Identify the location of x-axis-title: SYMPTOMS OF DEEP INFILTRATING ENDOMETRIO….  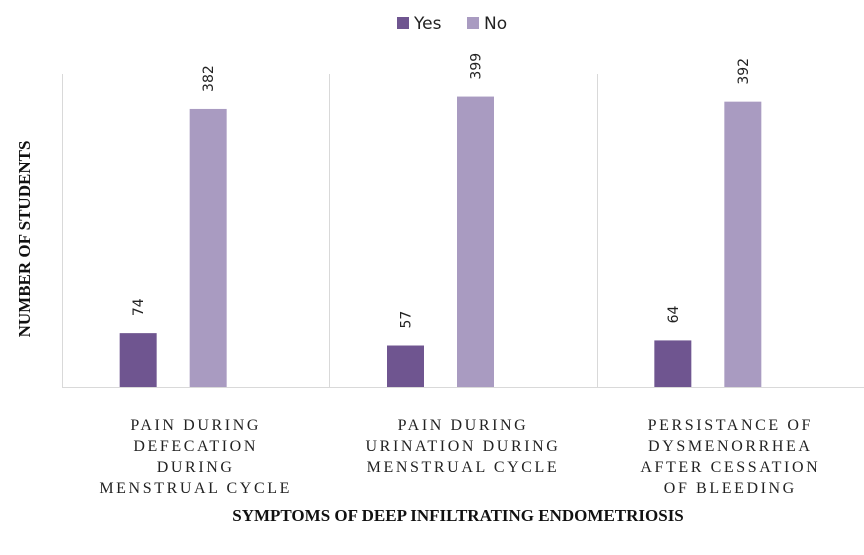
(458, 515).